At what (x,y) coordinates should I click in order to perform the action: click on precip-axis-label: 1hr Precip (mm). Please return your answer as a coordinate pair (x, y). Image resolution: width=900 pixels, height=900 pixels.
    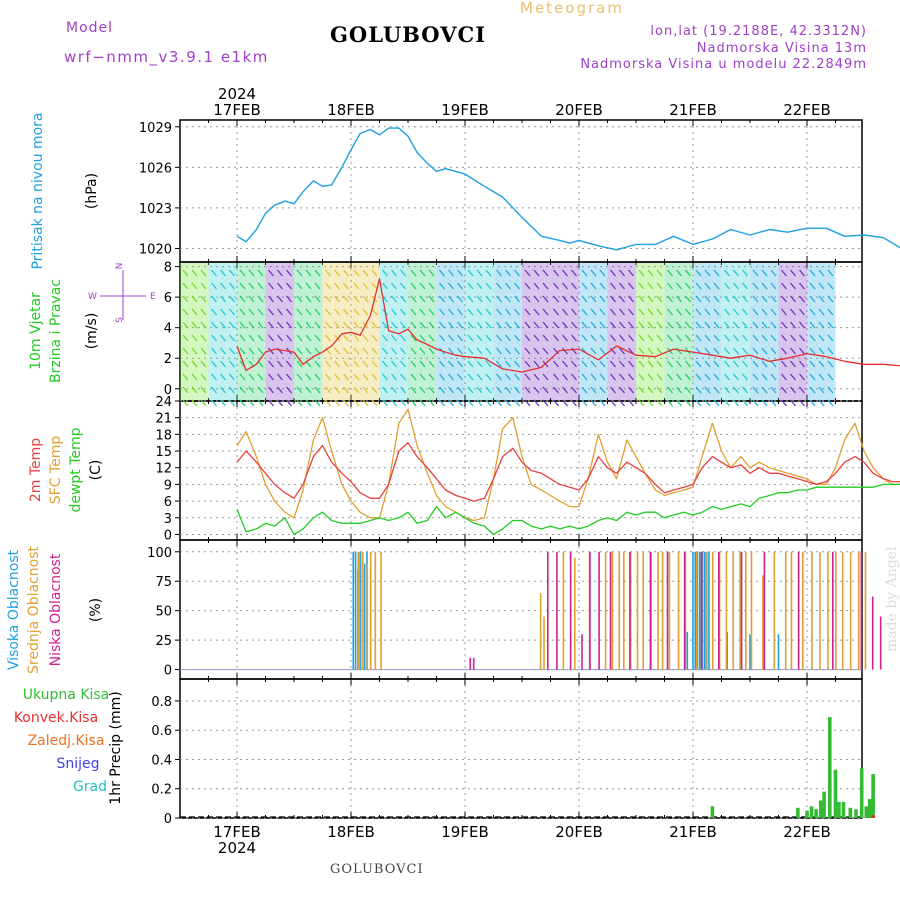
    Looking at the image, I should click on (116, 747).